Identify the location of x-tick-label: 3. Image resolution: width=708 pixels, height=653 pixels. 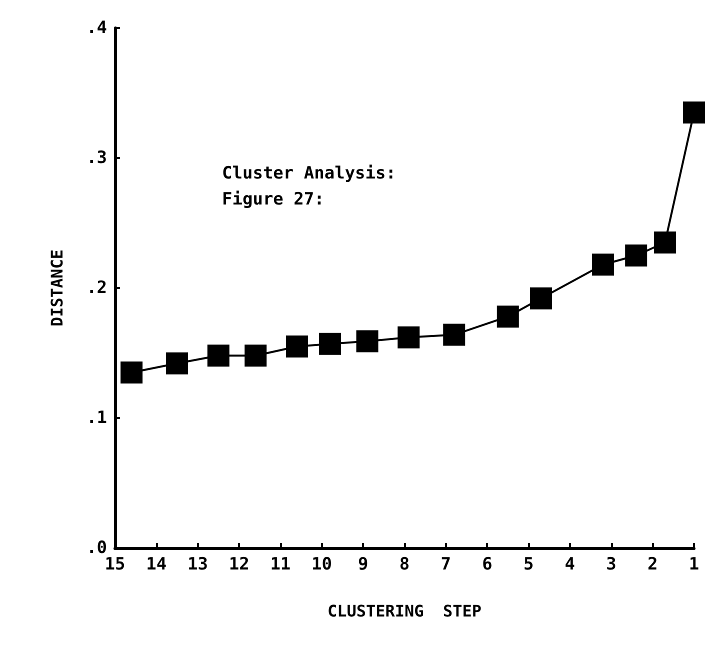
(611, 564).